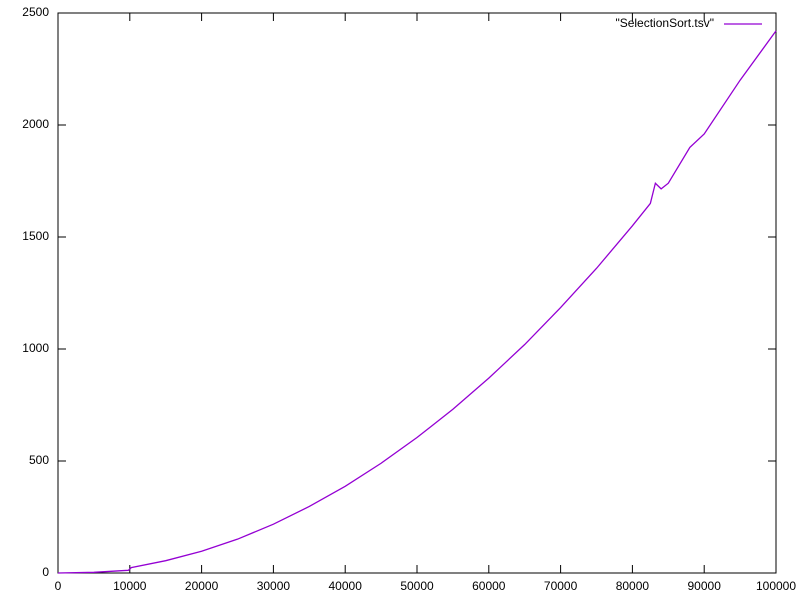  What do you see at coordinates (489, 586) in the screenshot?
I see `x-tick-label: 60000` at bounding box center [489, 586].